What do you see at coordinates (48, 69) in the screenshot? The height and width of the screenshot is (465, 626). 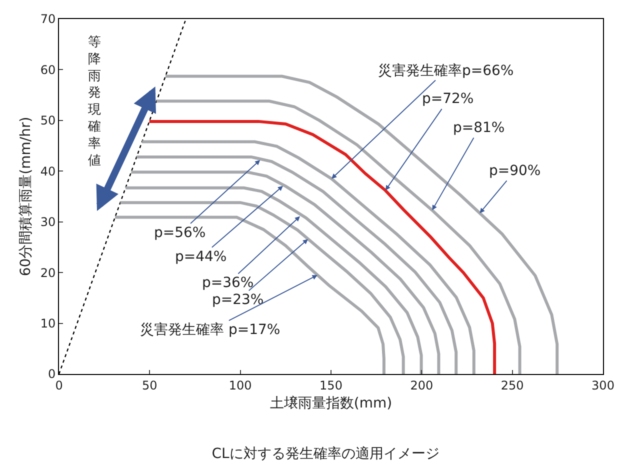 I see `y-tick-label: 60` at bounding box center [48, 69].